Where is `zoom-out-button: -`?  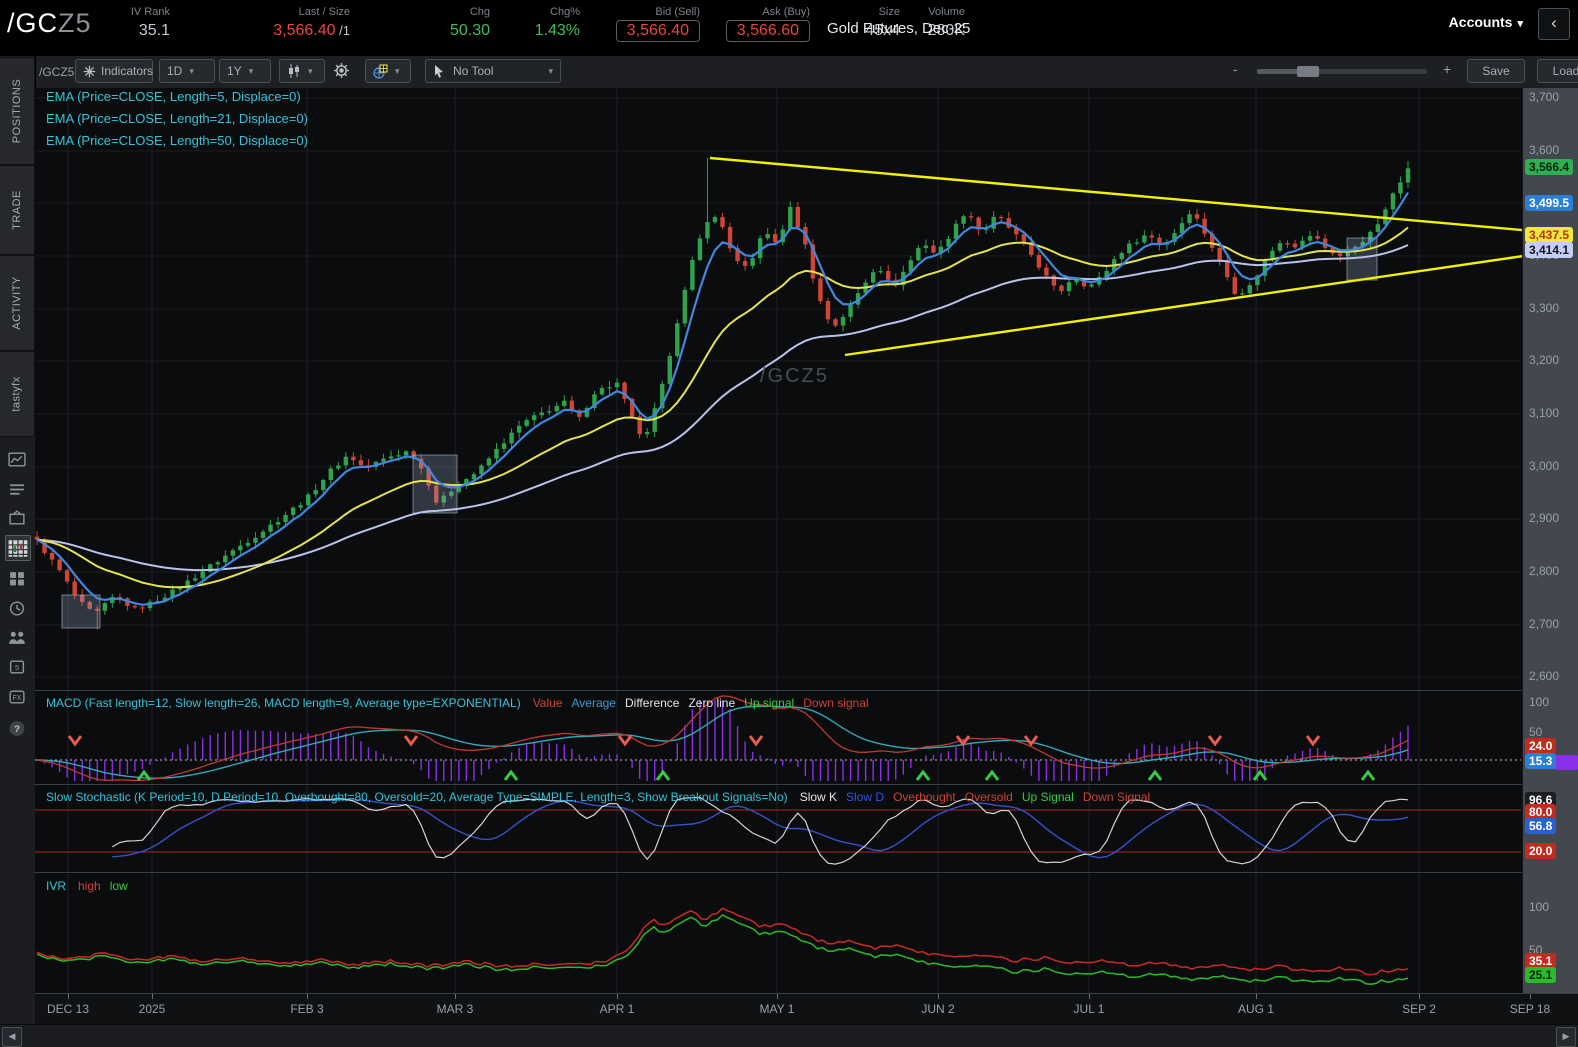
zoom-out-button: - is located at coordinates (1235, 69).